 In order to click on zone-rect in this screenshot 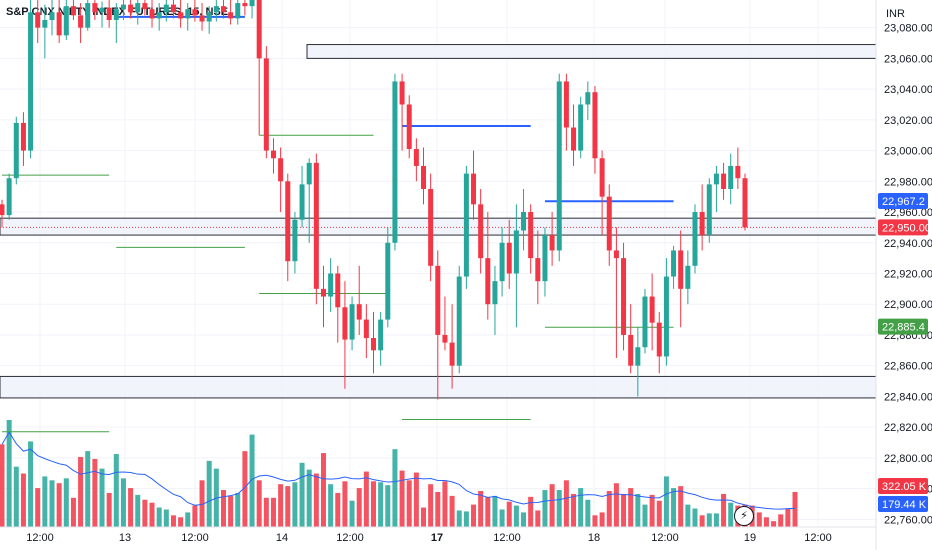, I will do `click(591, 51)`.